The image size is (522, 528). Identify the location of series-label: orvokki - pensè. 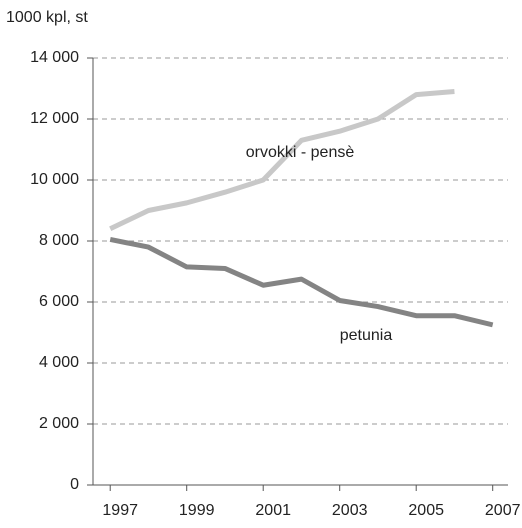
(300, 152).